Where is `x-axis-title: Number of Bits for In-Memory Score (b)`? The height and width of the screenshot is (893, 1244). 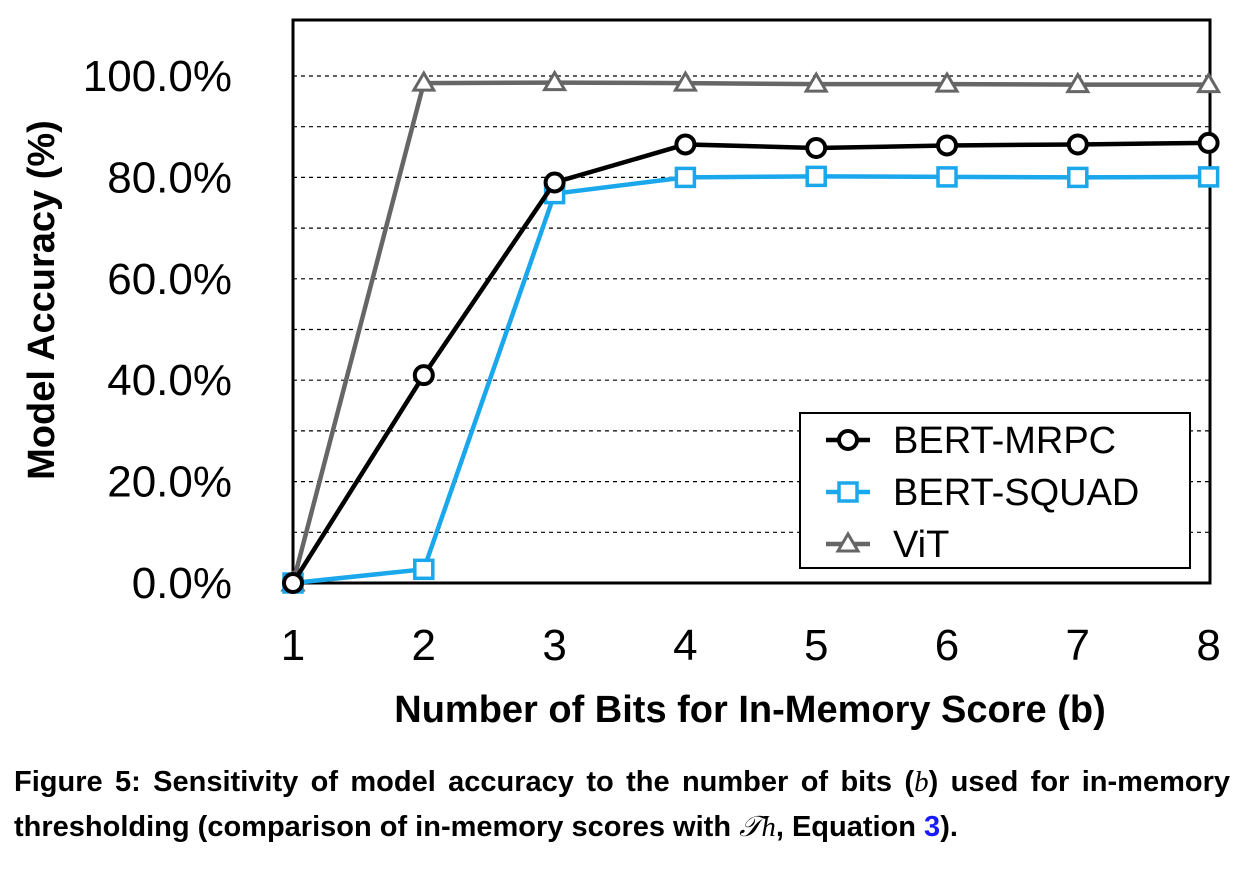 x-axis-title: Number of Bits for In-Memory Score (b) is located at coordinates (750, 710).